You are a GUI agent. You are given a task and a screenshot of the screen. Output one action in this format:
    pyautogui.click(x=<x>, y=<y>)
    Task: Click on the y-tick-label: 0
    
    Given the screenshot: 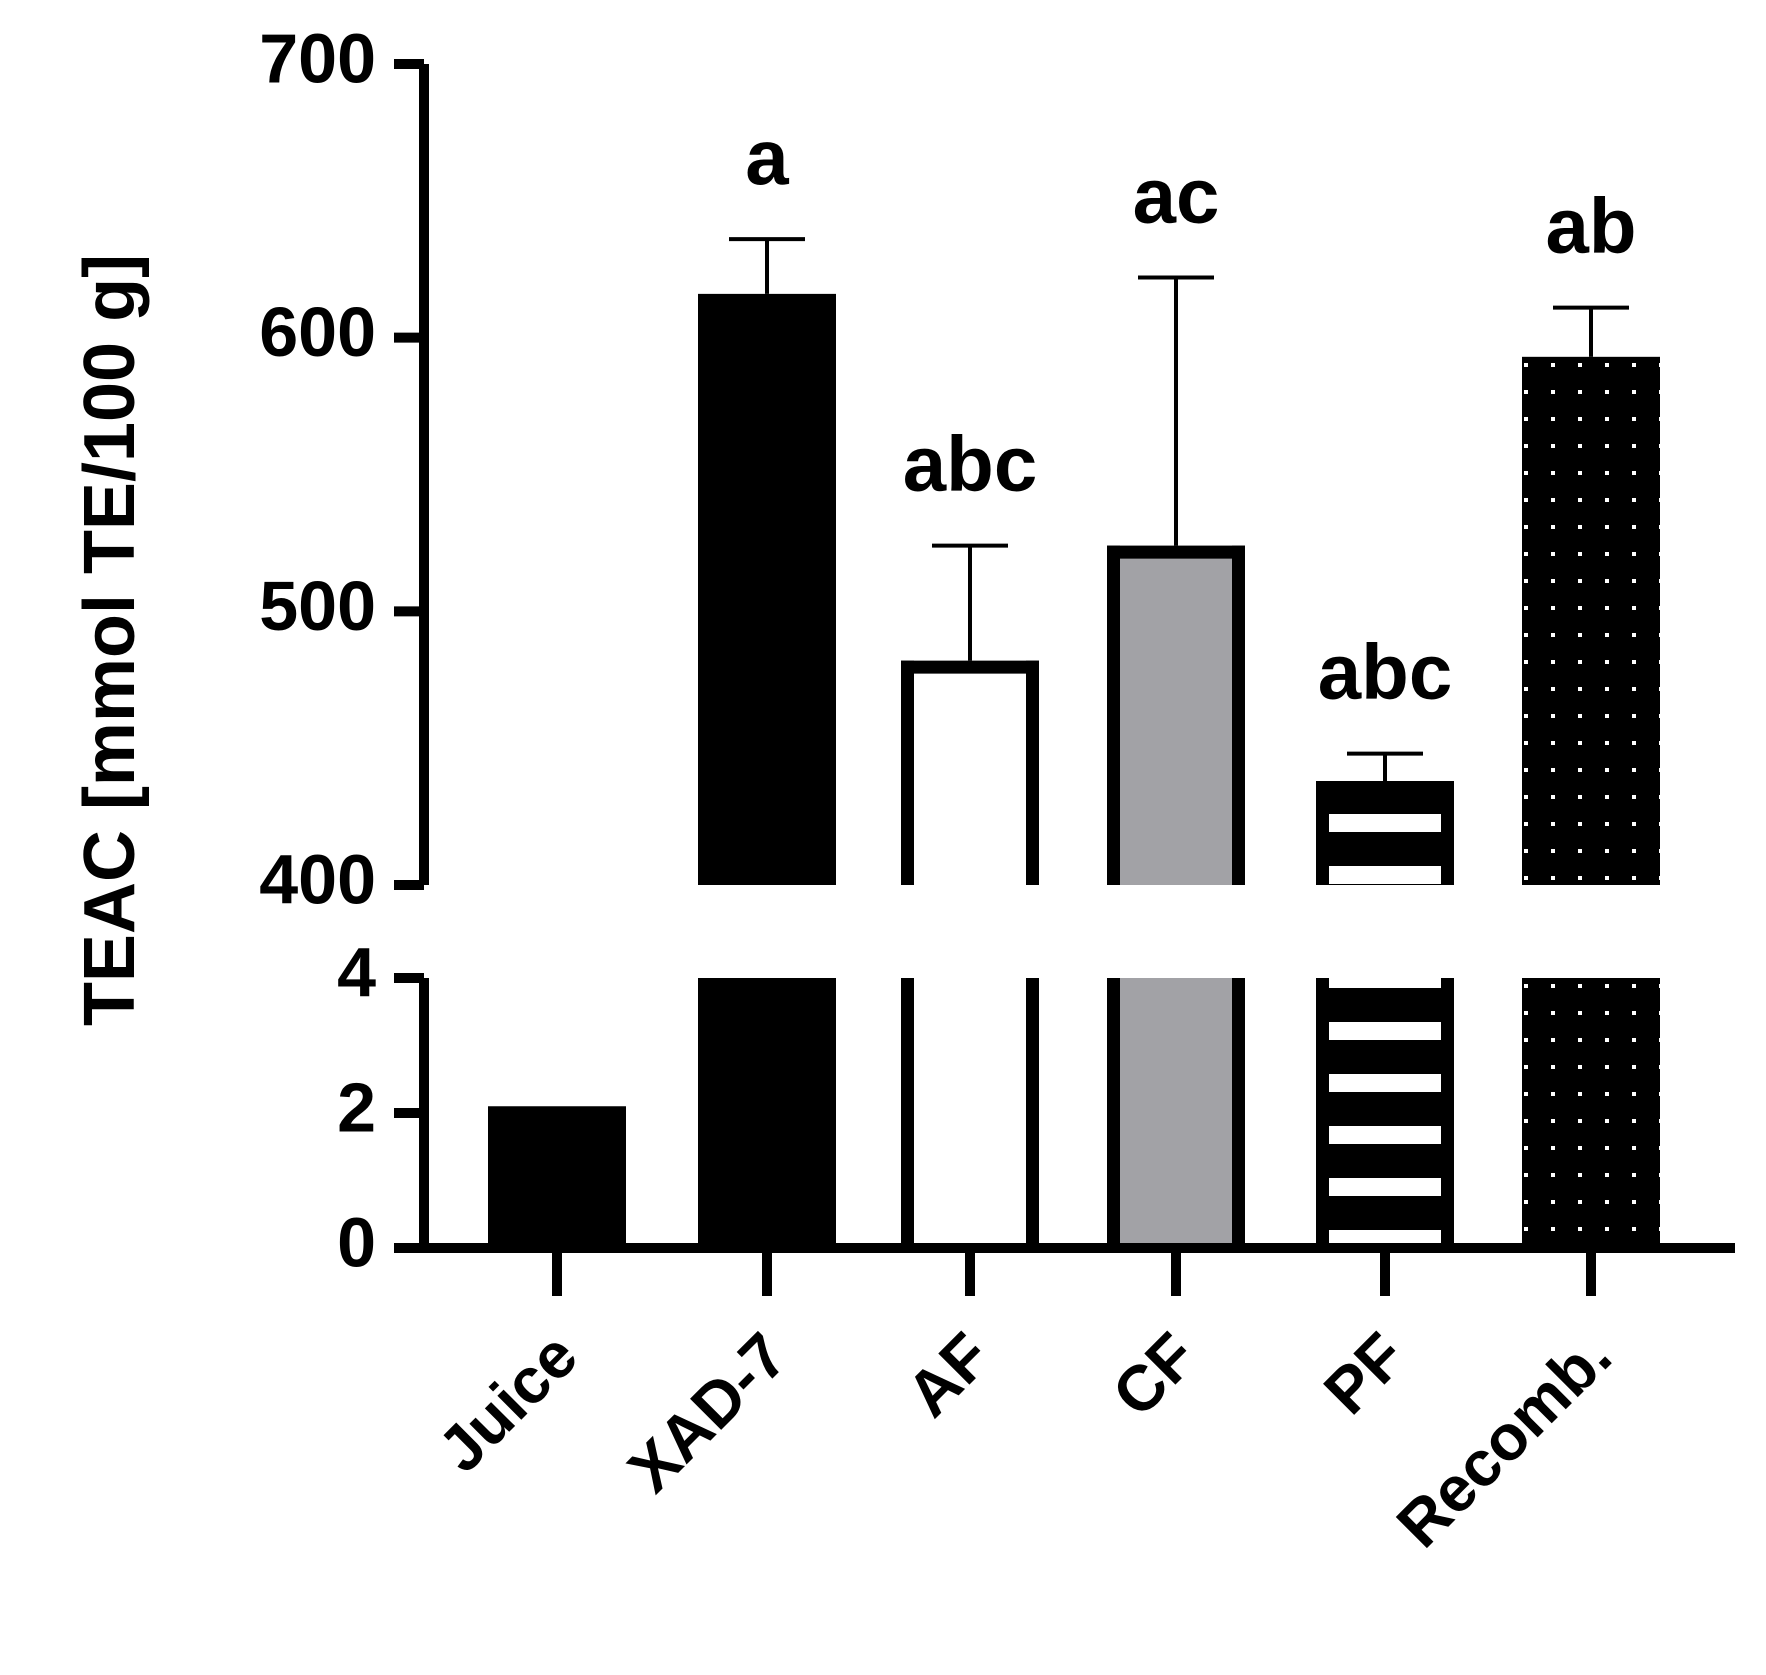 What is the action you would take?
    pyautogui.click(x=356, y=1242)
    